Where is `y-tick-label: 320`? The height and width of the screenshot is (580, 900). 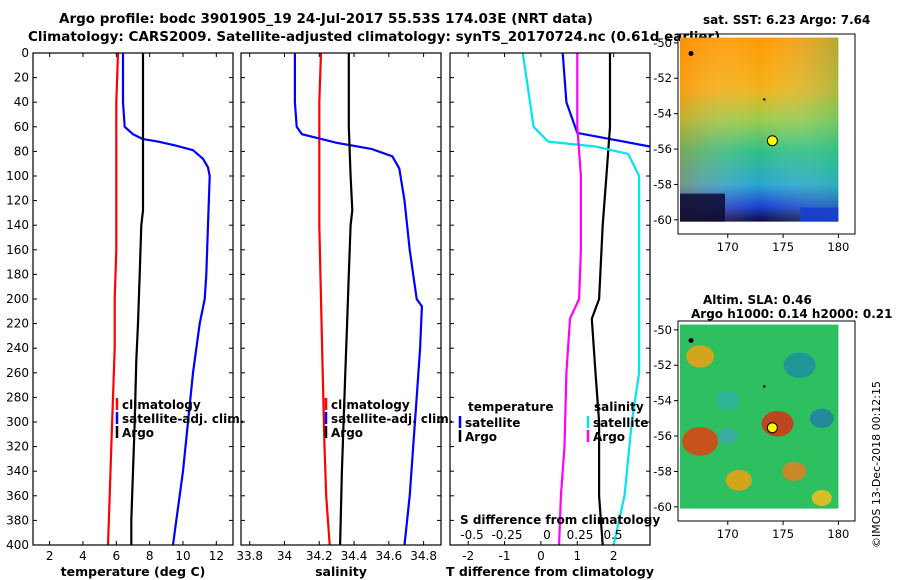
y-tick-label: 320 is located at coordinates (17, 447).